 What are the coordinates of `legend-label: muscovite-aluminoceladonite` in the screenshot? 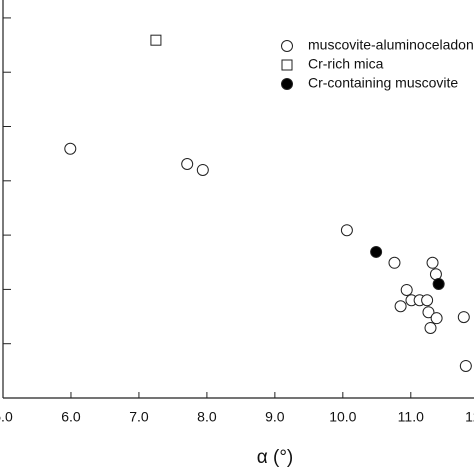 It's located at (391, 45).